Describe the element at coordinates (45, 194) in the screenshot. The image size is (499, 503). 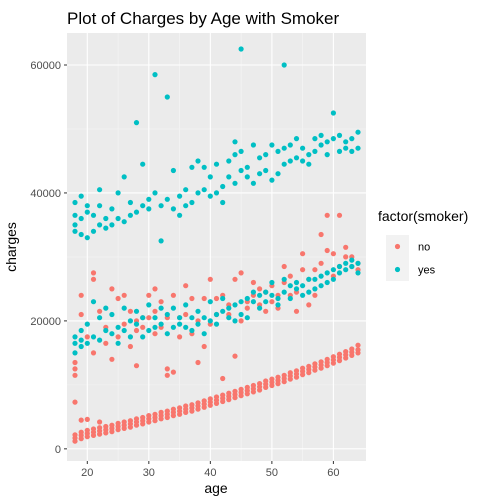
I see `y-tick-label: 40000` at that location.